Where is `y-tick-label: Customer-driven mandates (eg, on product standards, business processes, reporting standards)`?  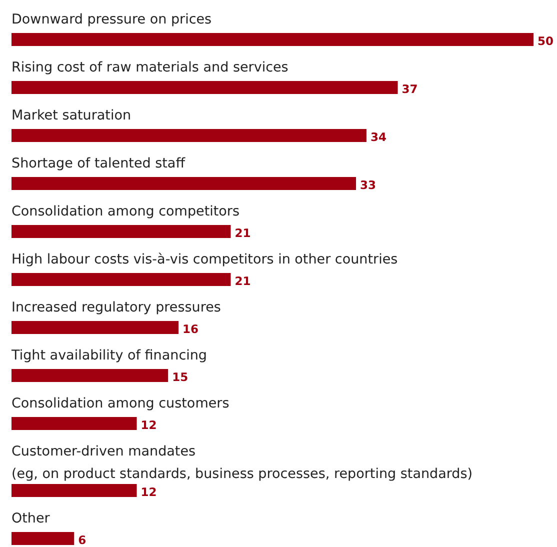 y-tick-label: Customer-driven mandates (eg, on product standards, business processes, reporting standards) is located at coordinates (242, 463).